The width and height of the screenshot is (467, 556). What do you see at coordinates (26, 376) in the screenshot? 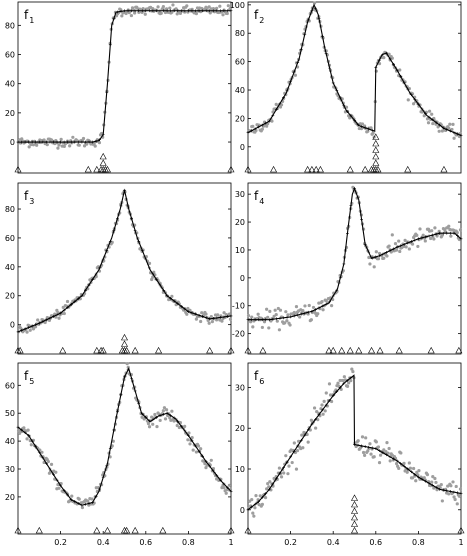
I see `panel-label-letter: f` at bounding box center [26, 376].